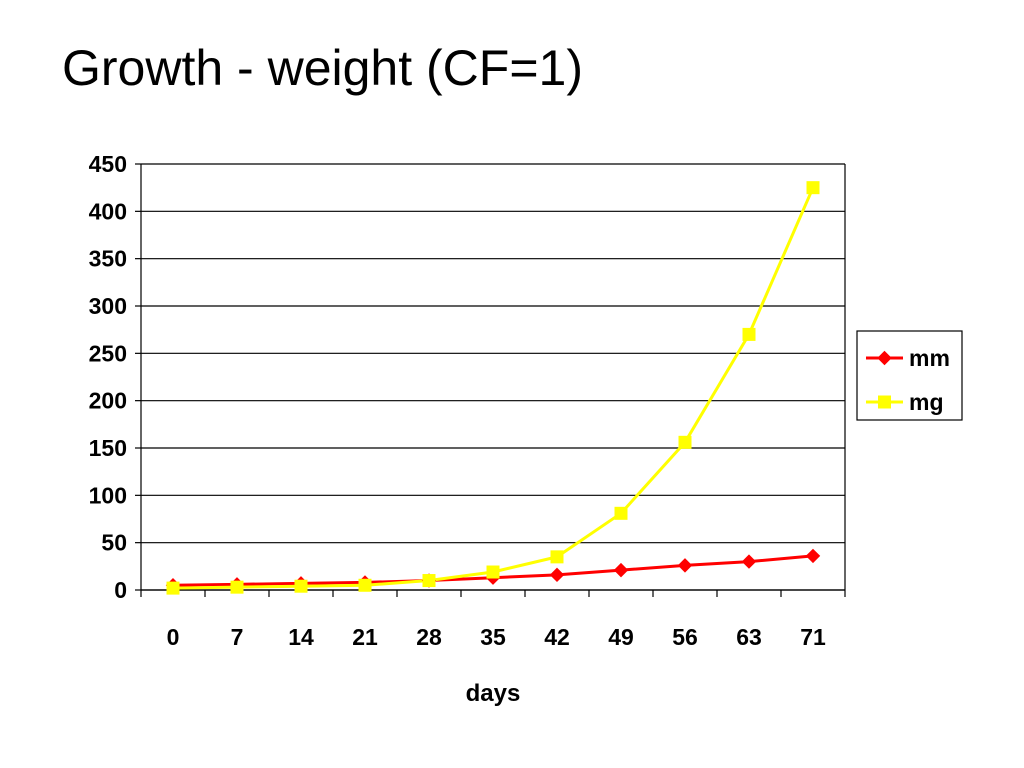 This screenshot has height=768, width=1024. Describe the element at coordinates (114, 543) in the screenshot. I see `y-tick-label: 50` at that location.